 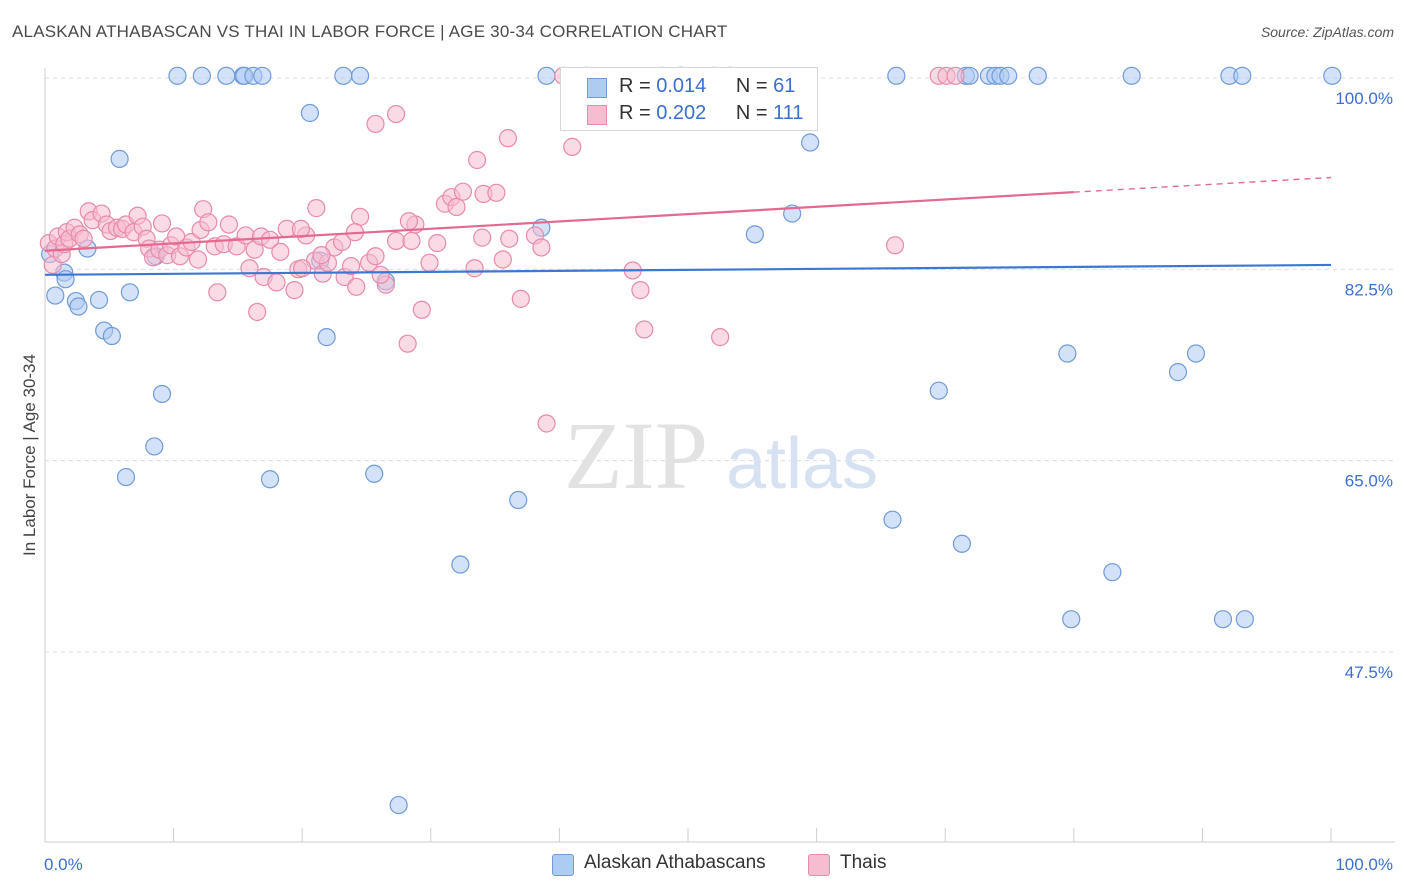 What do you see at coordinates (63, 864) in the screenshot?
I see `x-tick-label: 0.0%` at bounding box center [63, 864].